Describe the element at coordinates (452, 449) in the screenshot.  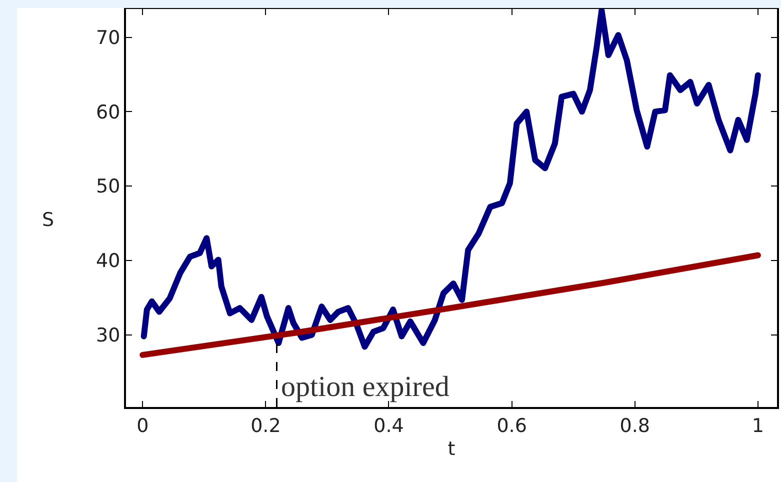
I see `x-axis-title: t` at that location.